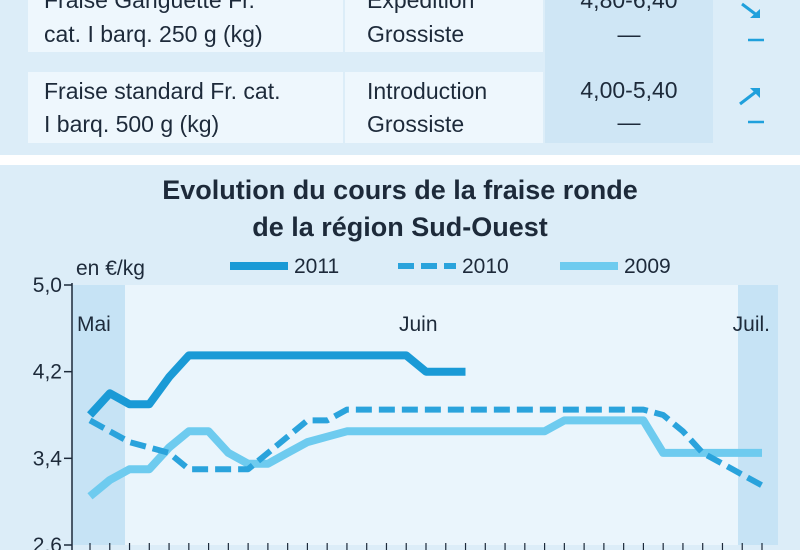 The image size is (800, 550). What do you see at coordinates (47, 542) in the screenshot?
I see `y-tick-label: 2,6` at bounding box center [47, 542].